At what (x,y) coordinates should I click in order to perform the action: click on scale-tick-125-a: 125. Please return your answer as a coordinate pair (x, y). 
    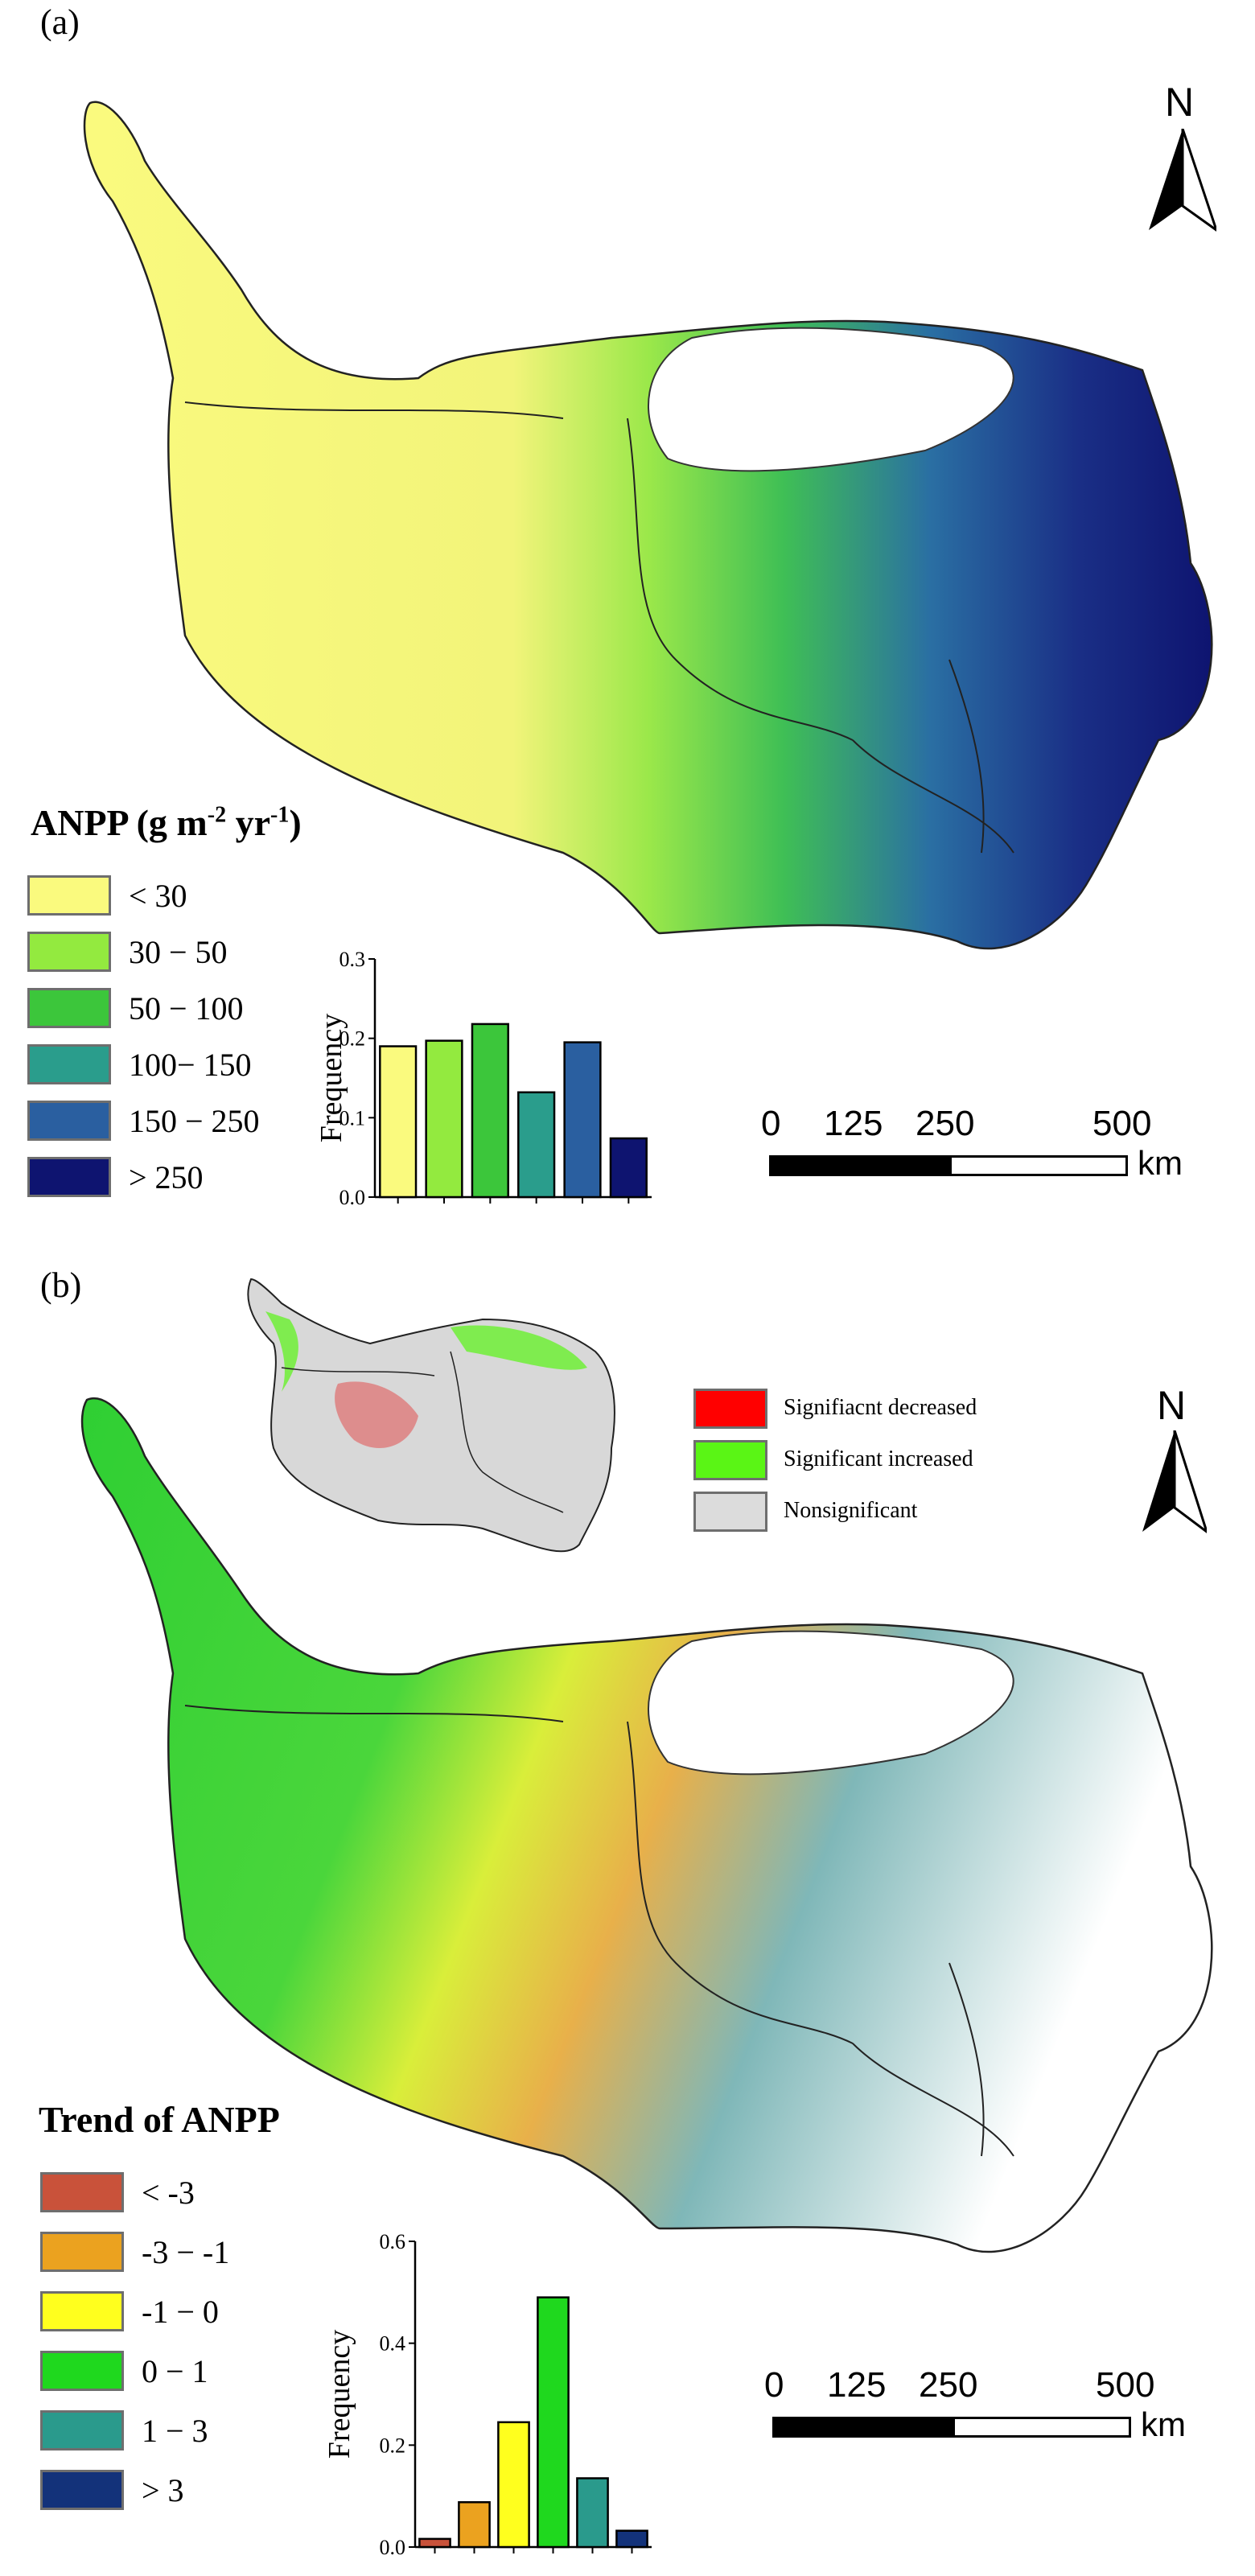
    Looking at the image, I should click on (854, 1123).